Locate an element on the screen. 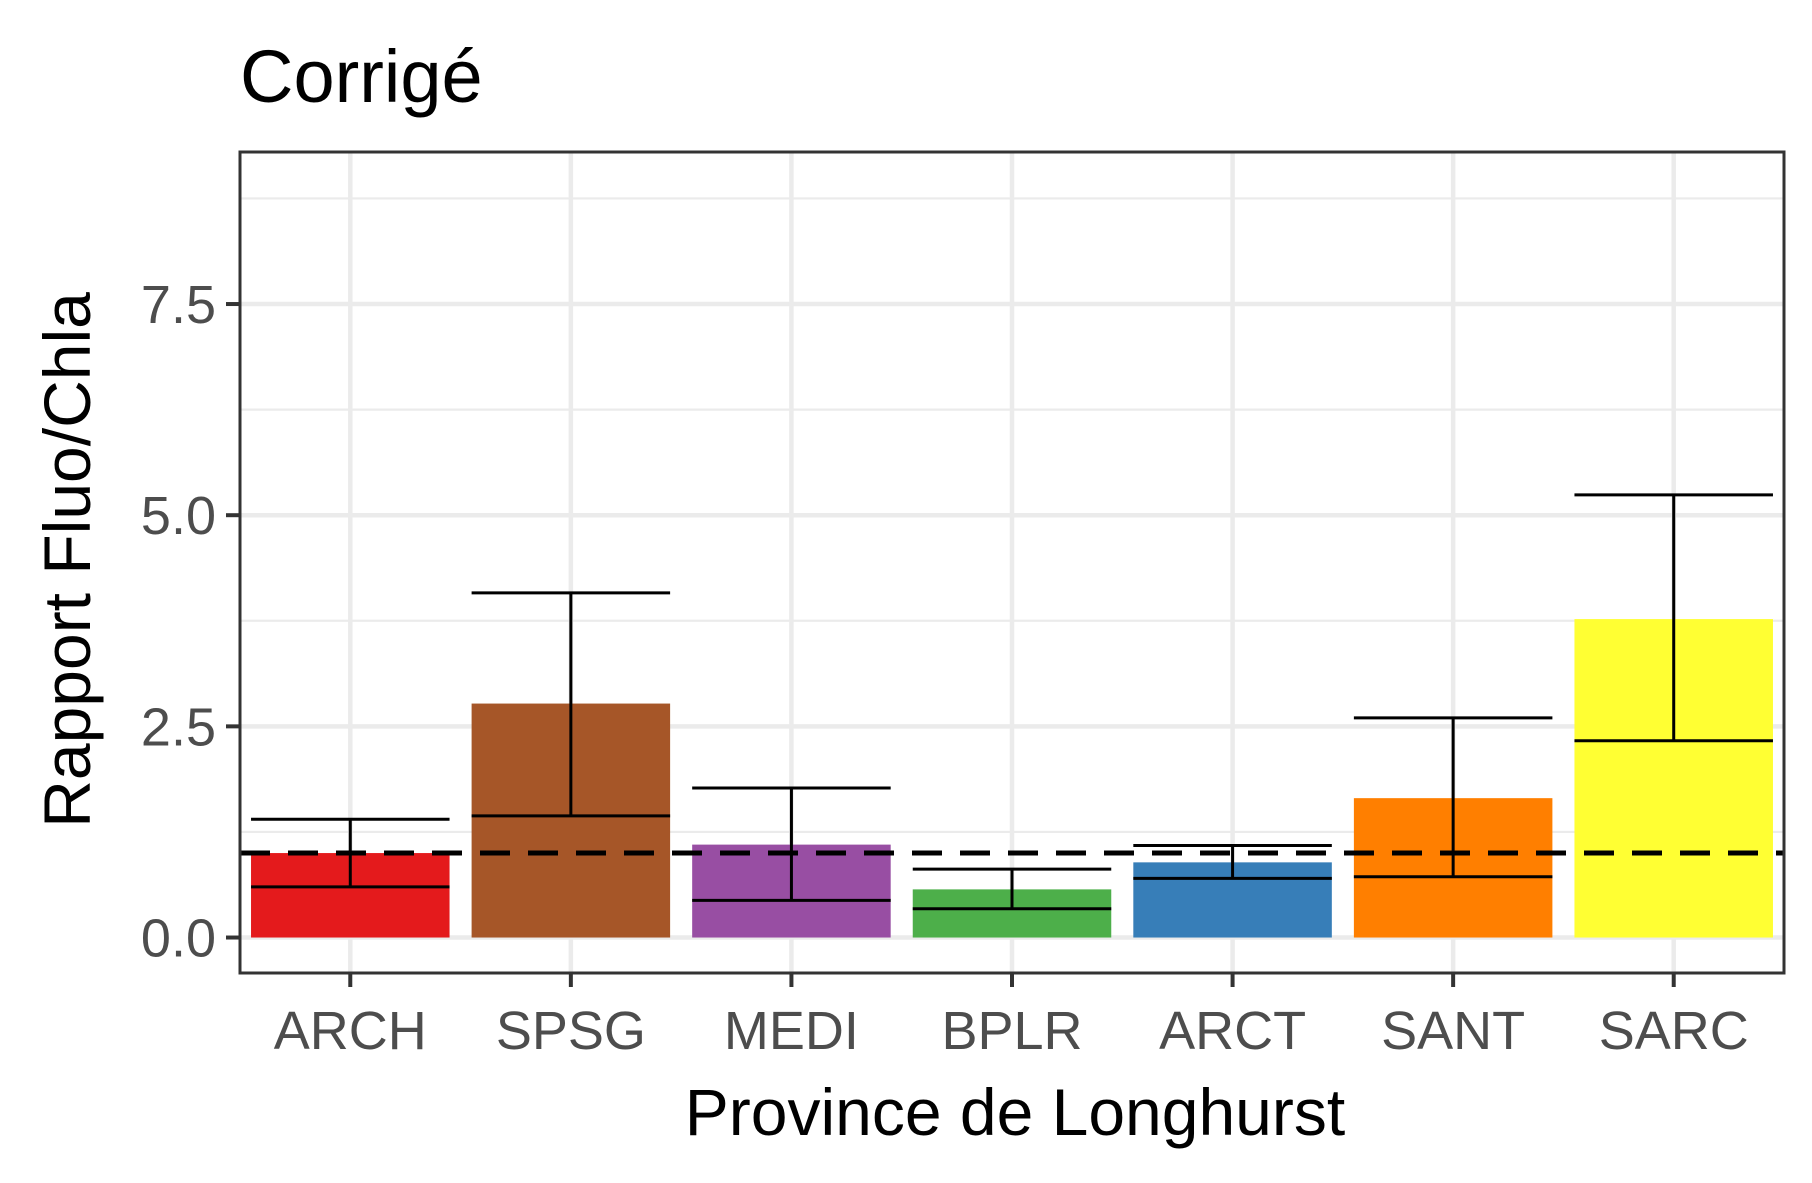  error-bar-arct is located at coordinates (1232, 861).